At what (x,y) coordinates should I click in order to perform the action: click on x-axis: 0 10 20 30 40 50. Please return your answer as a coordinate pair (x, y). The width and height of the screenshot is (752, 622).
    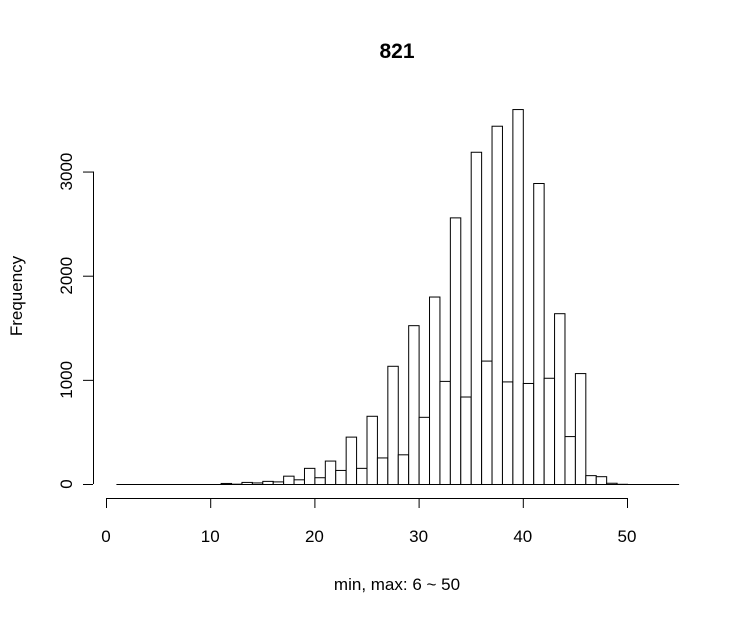
    Looking at the image, I should click on (368, 522).